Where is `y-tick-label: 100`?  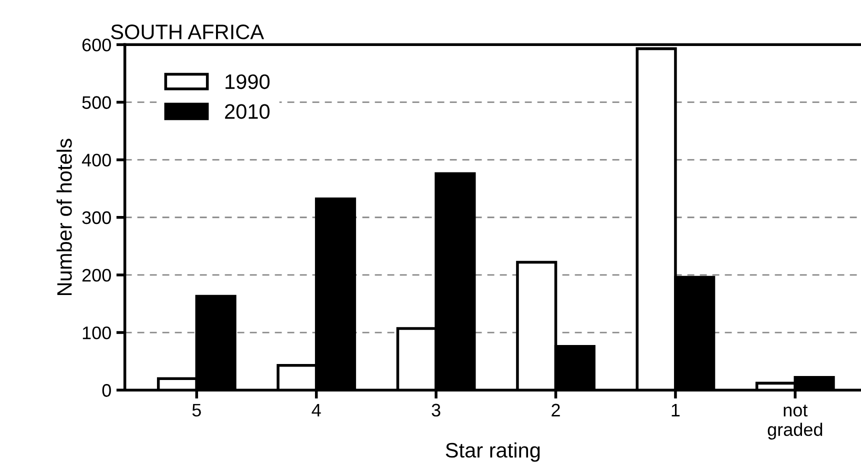
y-tick-label: 100 is located at coordinates (96, 333).